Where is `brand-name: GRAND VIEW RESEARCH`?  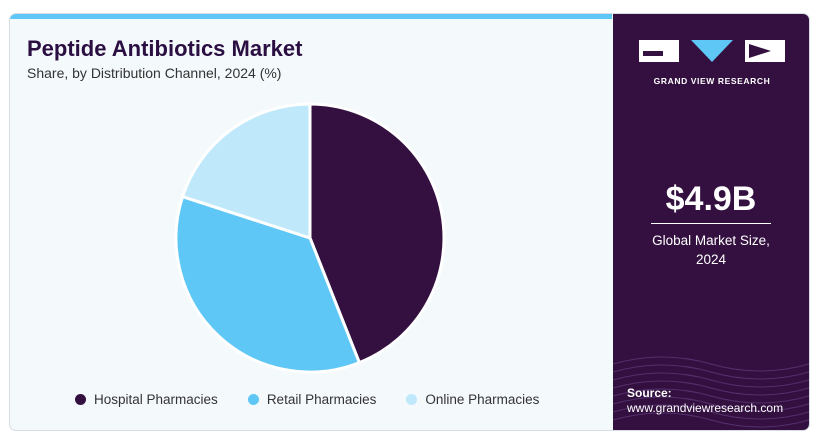 brand-name: GRAND VIEW RESEARCH is located at coordinates (712, 81).